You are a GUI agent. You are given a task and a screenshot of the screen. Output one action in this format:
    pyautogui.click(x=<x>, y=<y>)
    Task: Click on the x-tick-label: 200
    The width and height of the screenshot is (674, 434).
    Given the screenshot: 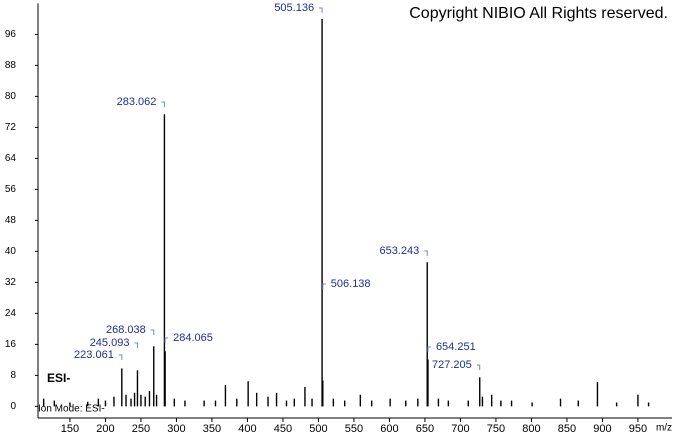 What is the action you would take?
    pyautogui.click(x=105, y=428)
    